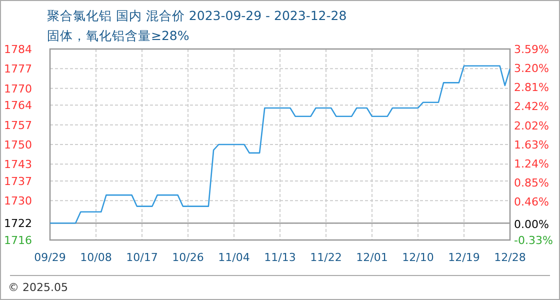  I want to click on y2-tick-label: 3.59%, so click(531, 49).